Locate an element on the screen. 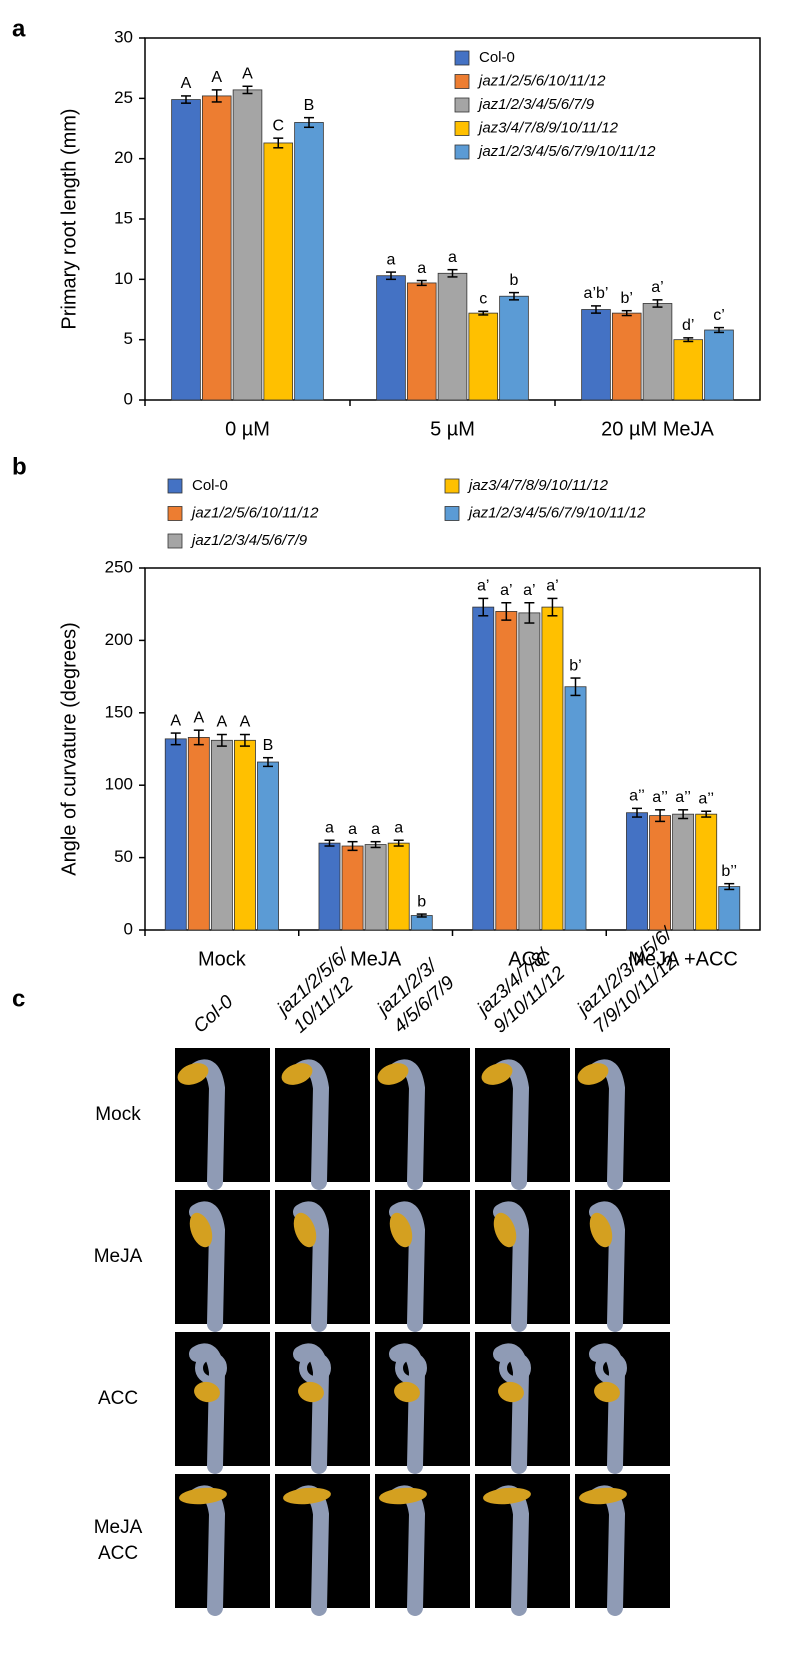 The width and height of the screenshot is (800, 1671). legend-label: Col-0 is located at coordinates (497, 57).